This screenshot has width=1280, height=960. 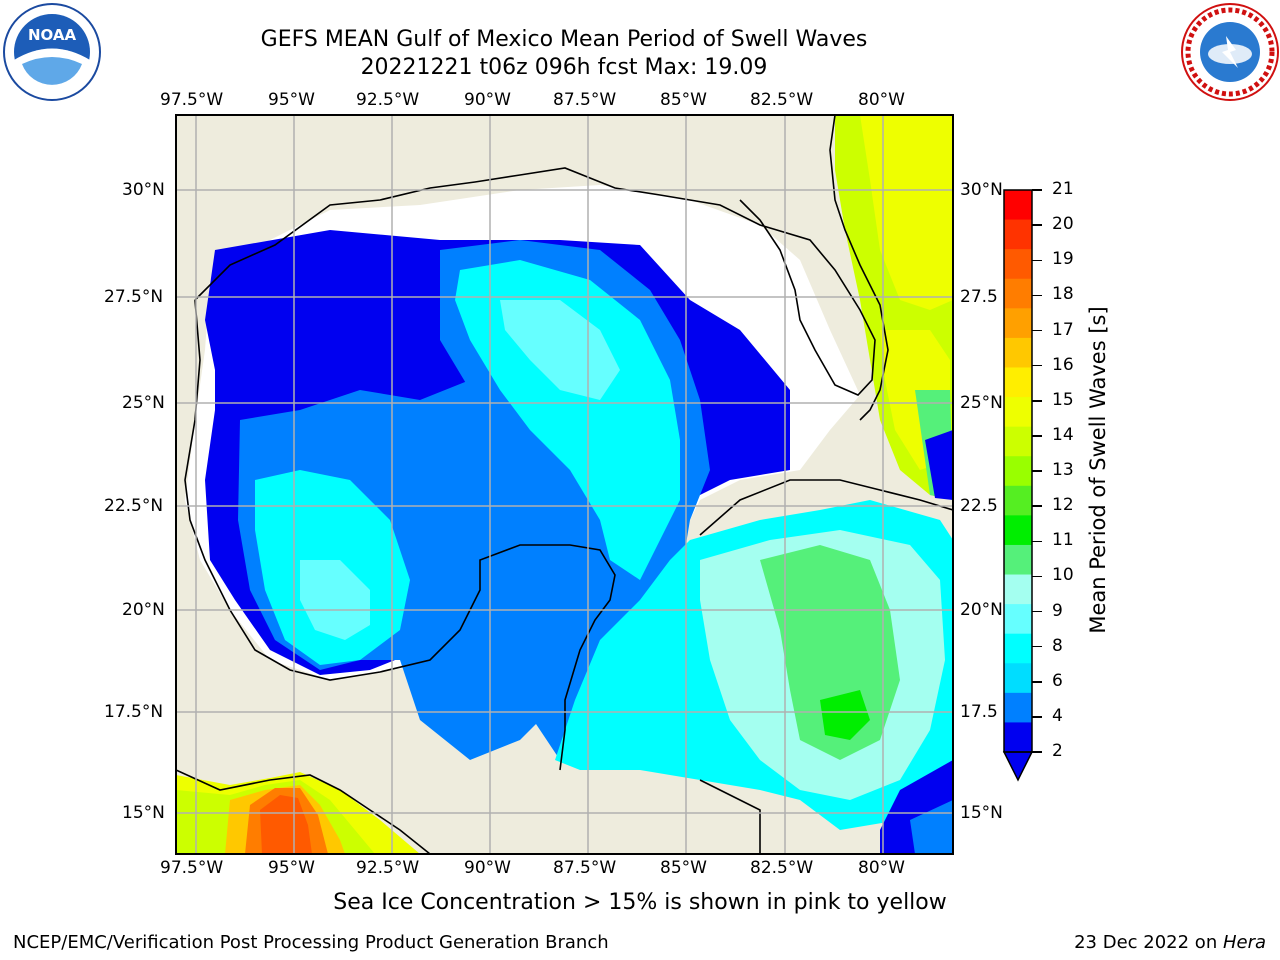 What do you see at coordinates (134, 297) in the screenshot?
I see `lat-label-left: 27.5°N` at bounding box center [134, 297].